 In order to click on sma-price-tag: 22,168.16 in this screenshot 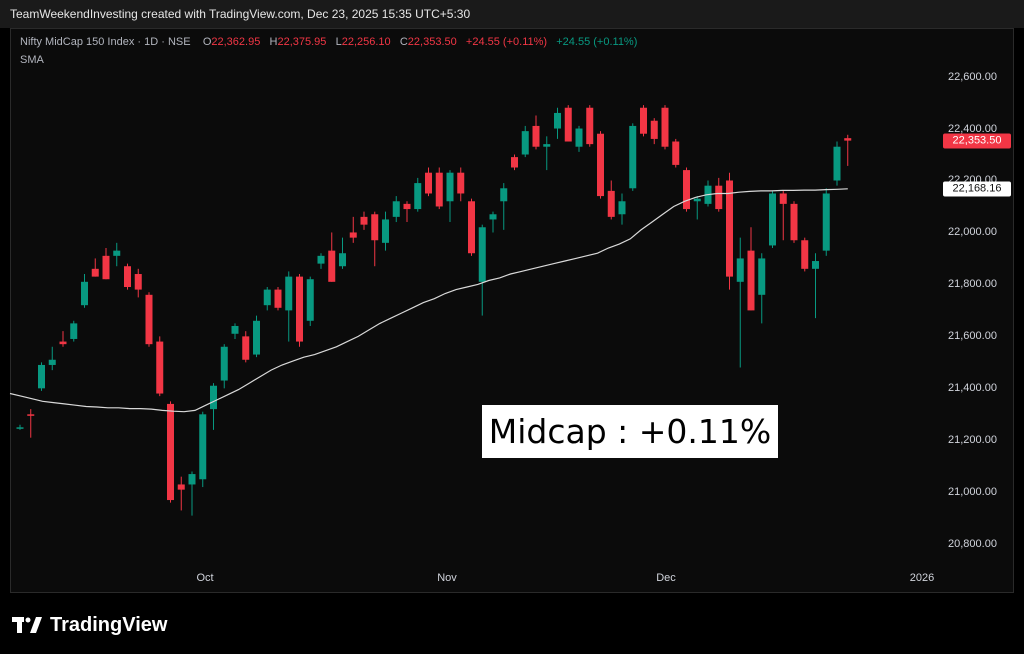, I will do `click(977, 189)`.